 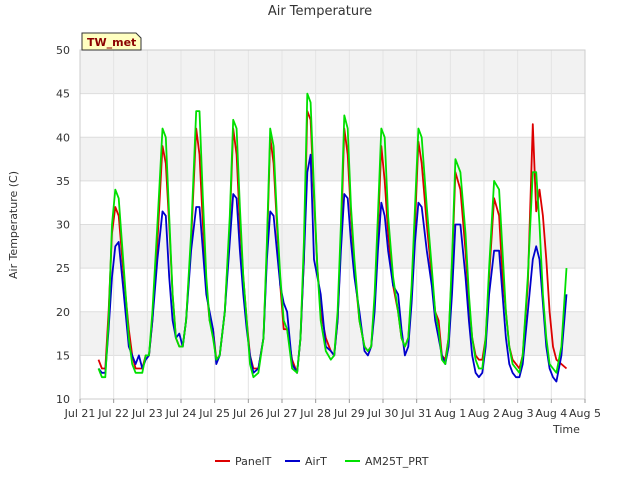 I want to click on y-axis-label: Air Temperature (C), so click(x=13, y=225).